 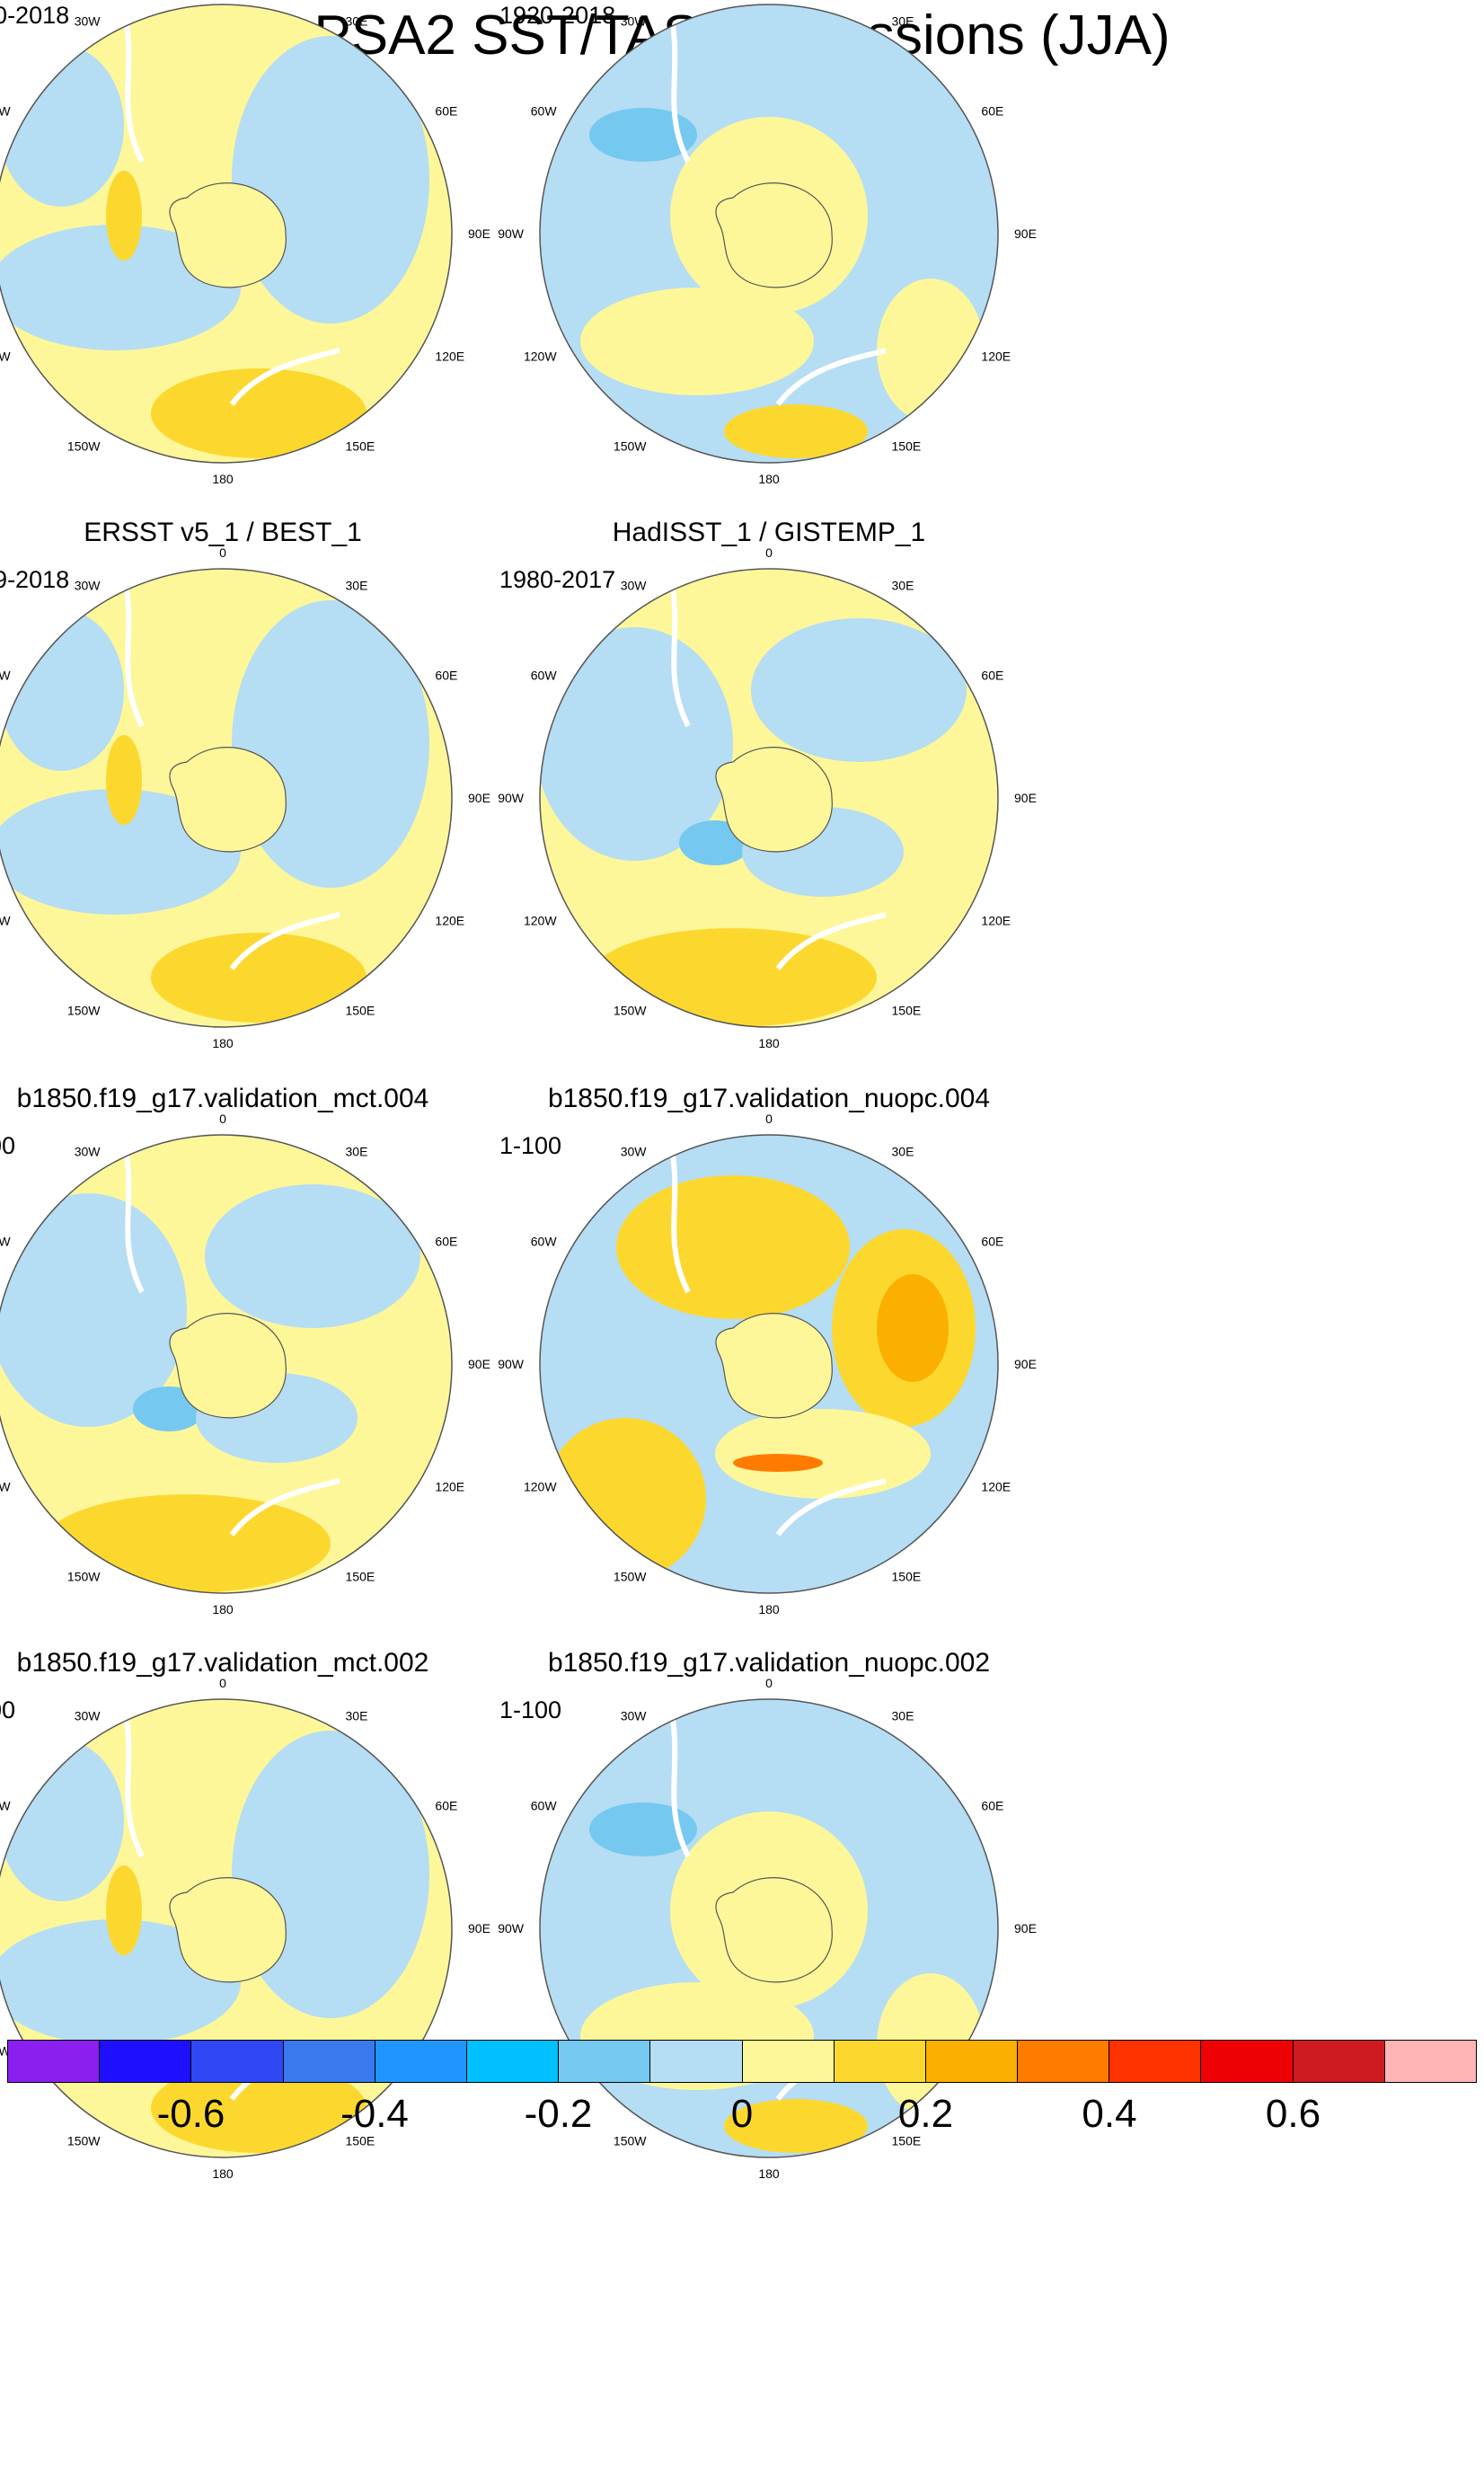 I want to click on panel-title: b1850.f19_g17.validation_mct.004, so click(x=223, y=1098).